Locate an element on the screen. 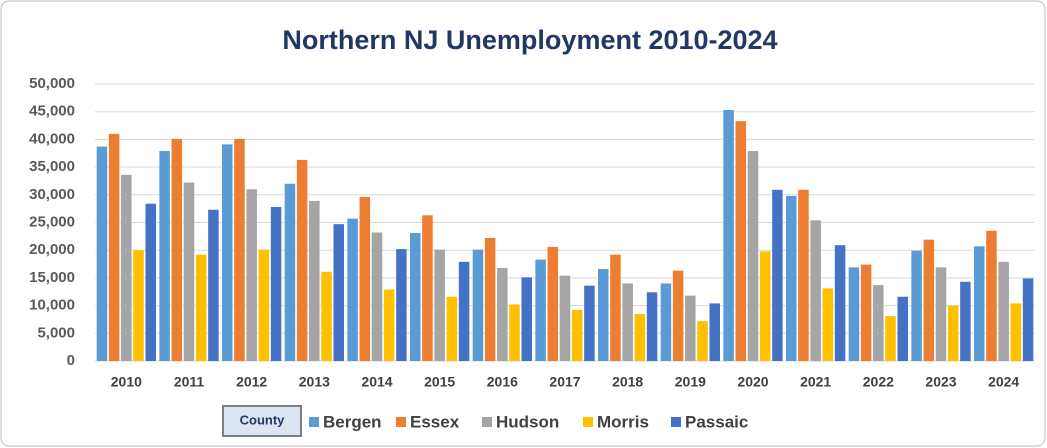  x-tick-label: 2020 is located at coordinates (752, 382).